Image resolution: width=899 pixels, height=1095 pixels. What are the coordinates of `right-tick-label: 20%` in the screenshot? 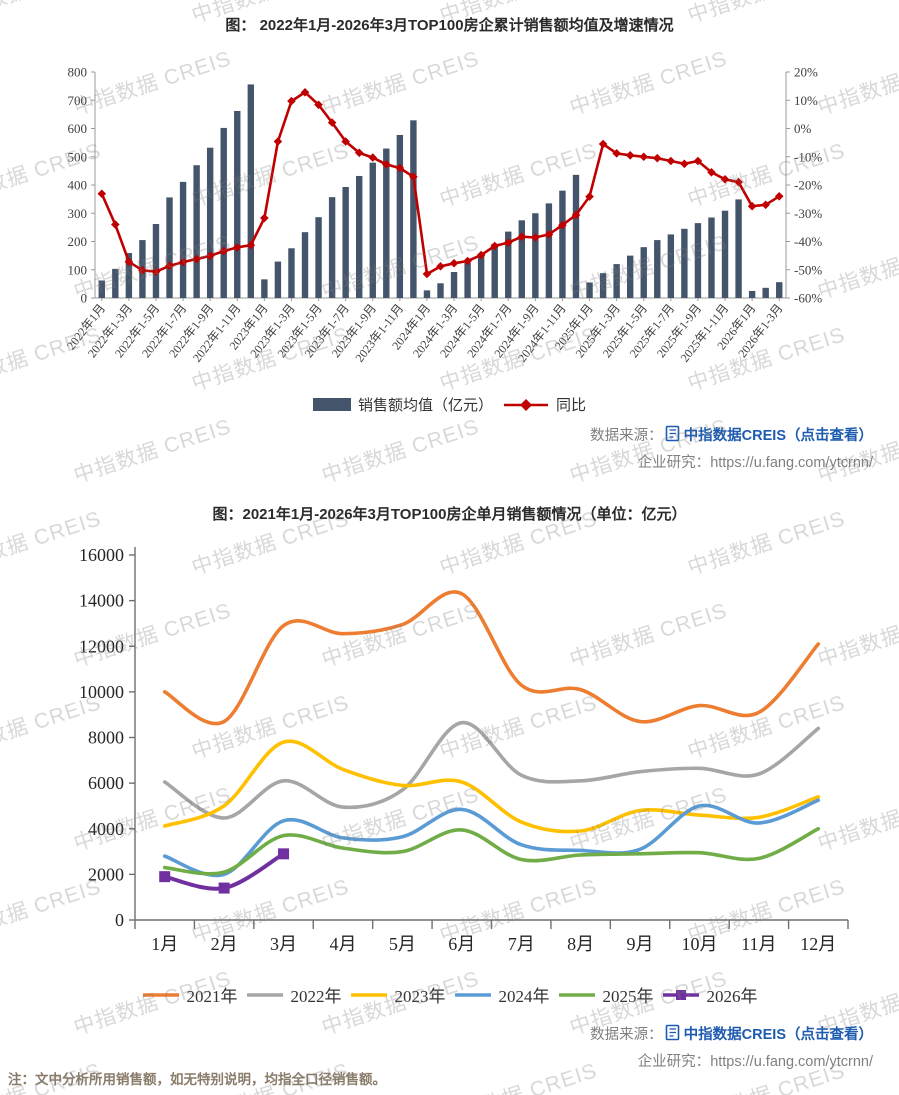 It's located at (806, 72).